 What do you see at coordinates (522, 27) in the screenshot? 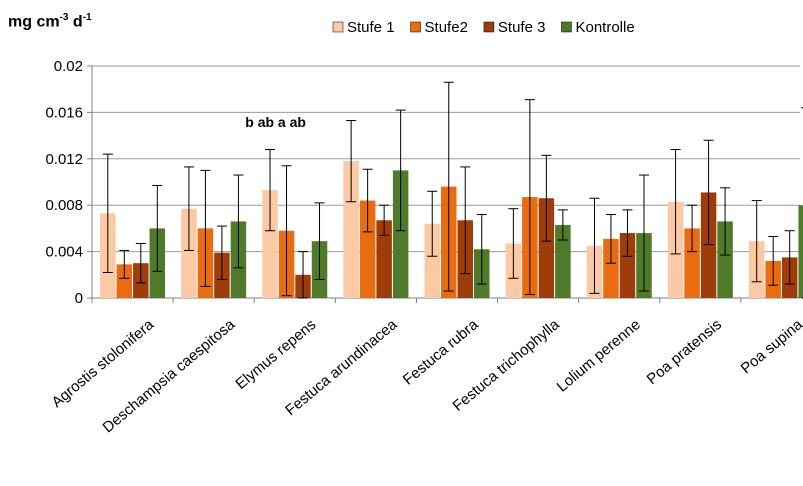
I see `legend-label: Stufe 3` at bounding box center [522, 27].